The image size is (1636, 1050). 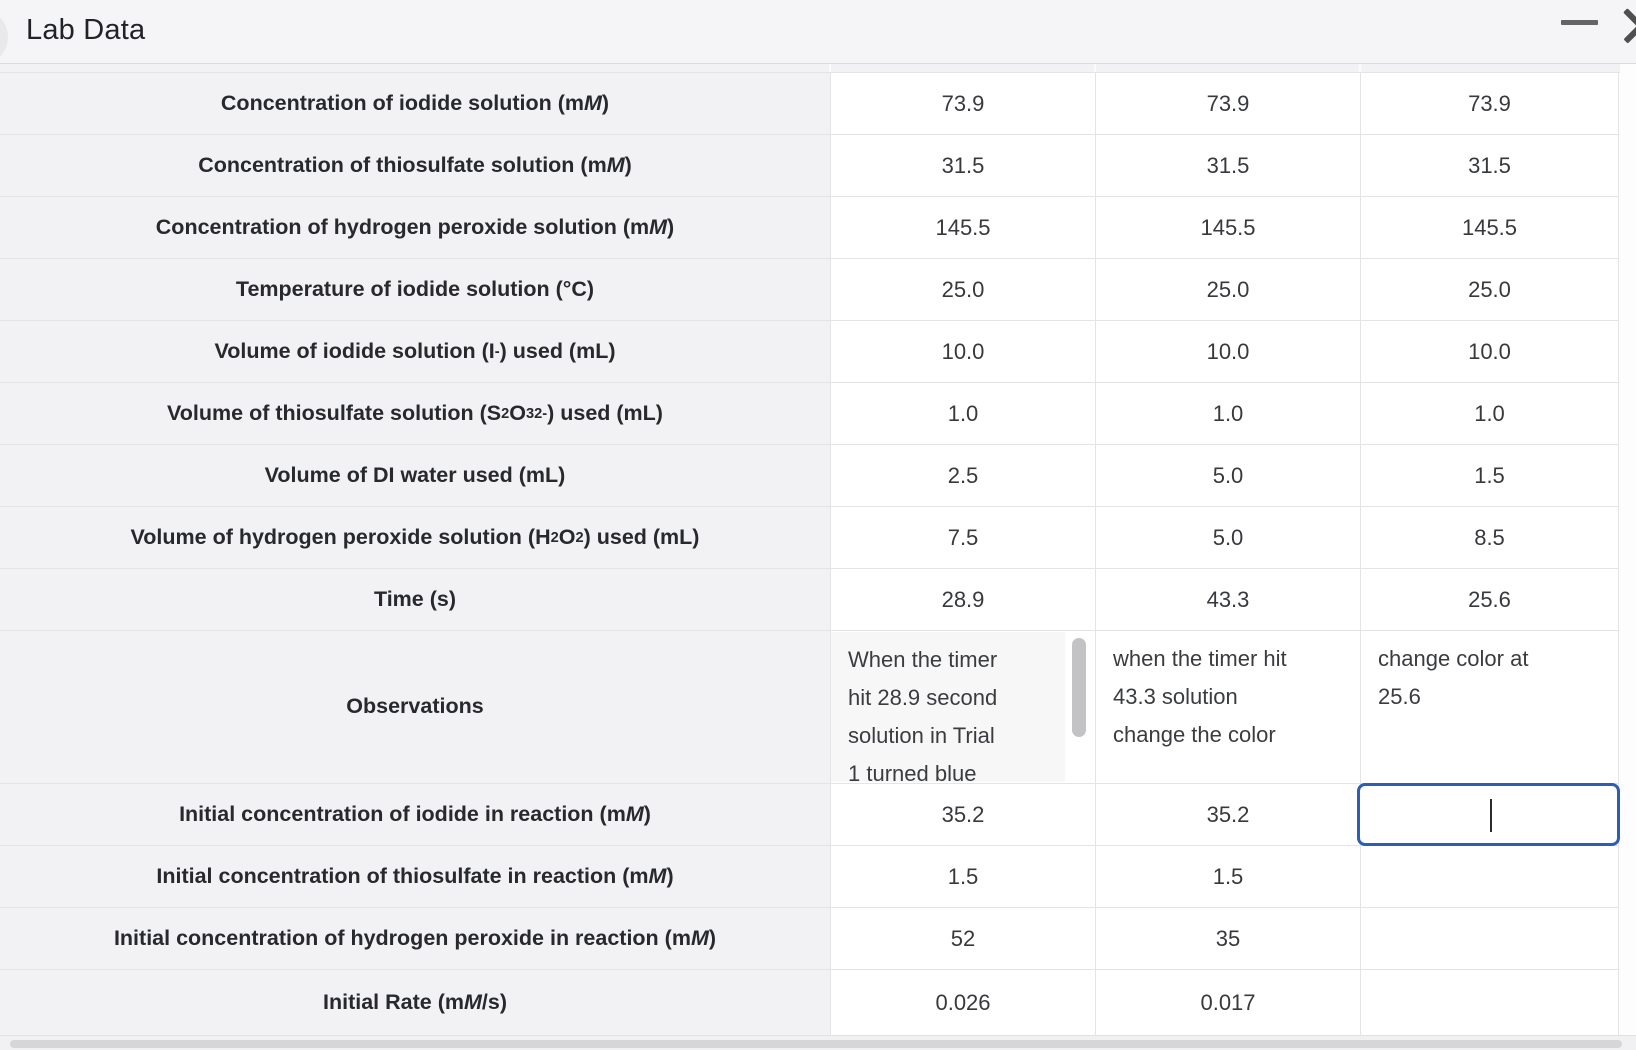 I want to click on partial-badge-icon, so click(x=4, y=36).